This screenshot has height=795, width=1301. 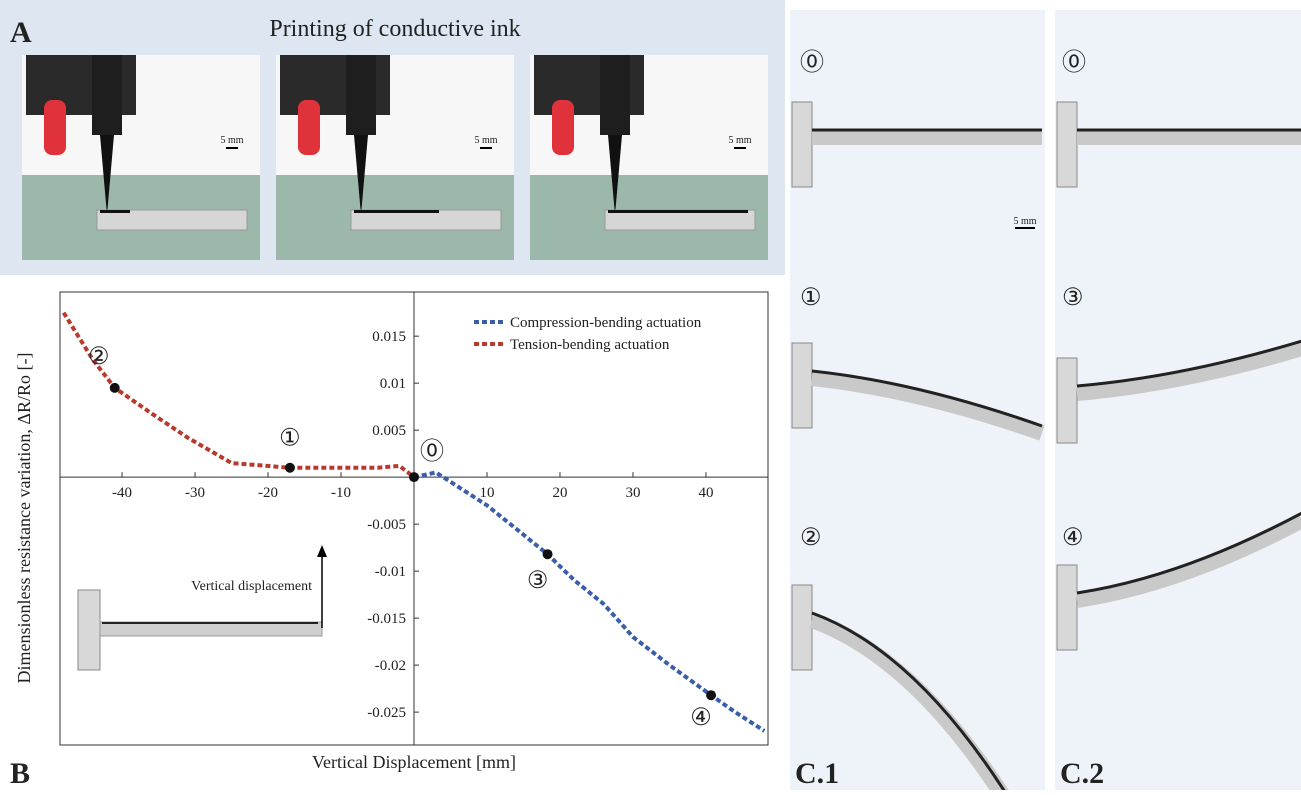 I want to click on x-tick-label: -10, so click(x=341, y=493).